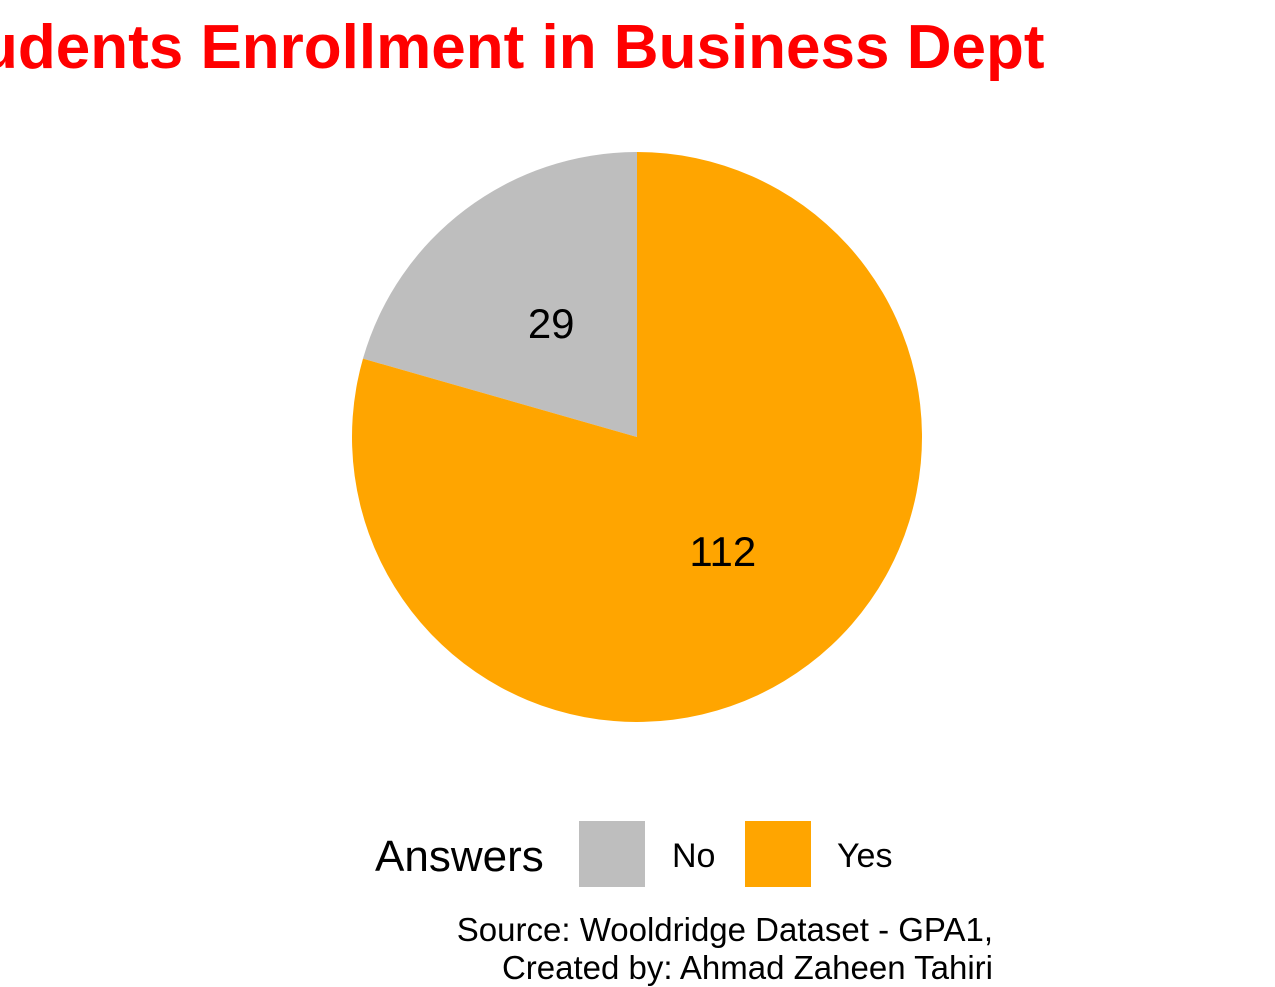 Image resolution: width=1275 pixels, height=987 pixels. Describe the element at coordinates (778, 854) in the screenshot. I see `legend-swatch-yes` at that location.